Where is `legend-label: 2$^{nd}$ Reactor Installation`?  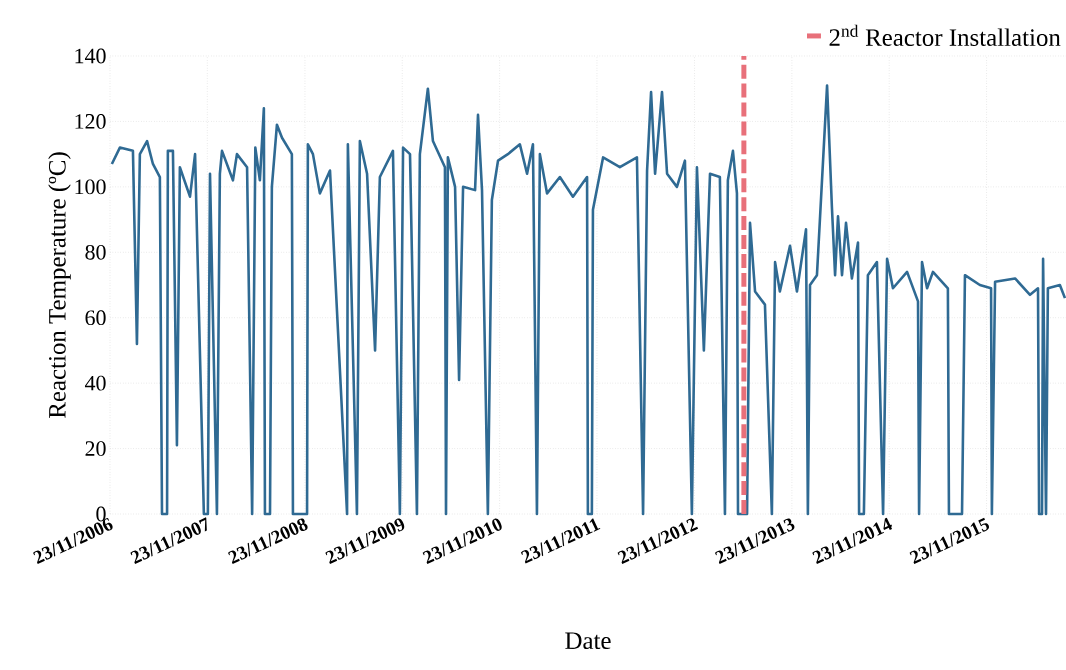
legend-label: 2$^{nd}$ Reactor Installation is located at coordinates (945, 35).